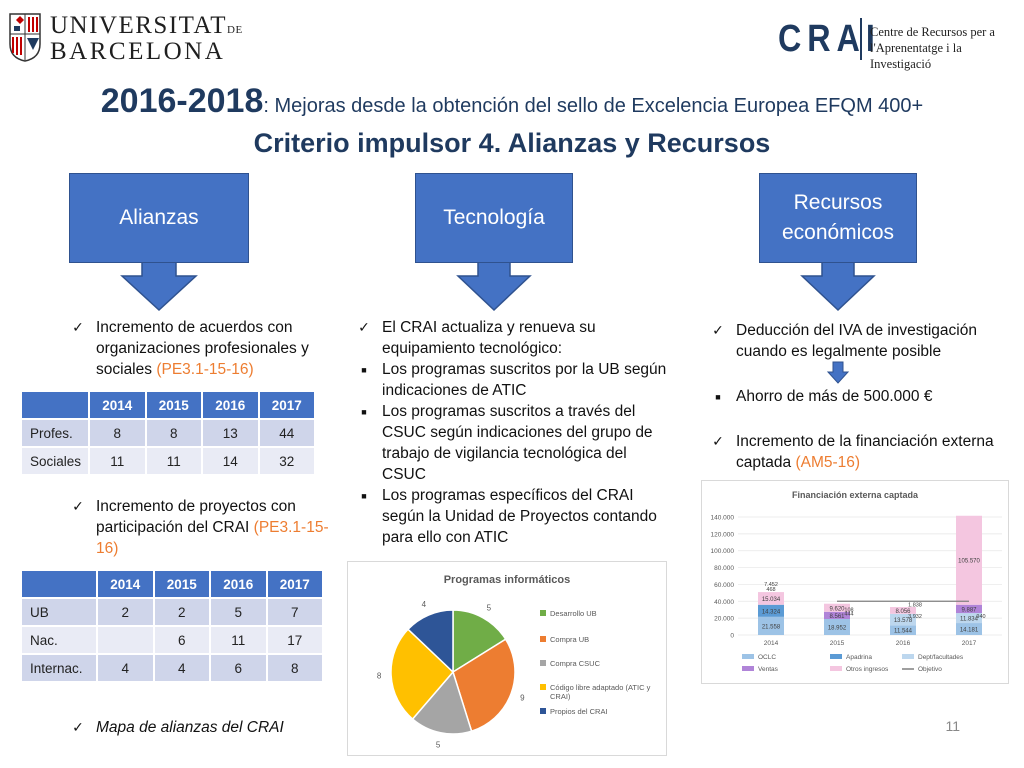 The width and height of the screenshot is (1024, 768). I want to click on bar-data-label: 9.620, so click(837, 609).